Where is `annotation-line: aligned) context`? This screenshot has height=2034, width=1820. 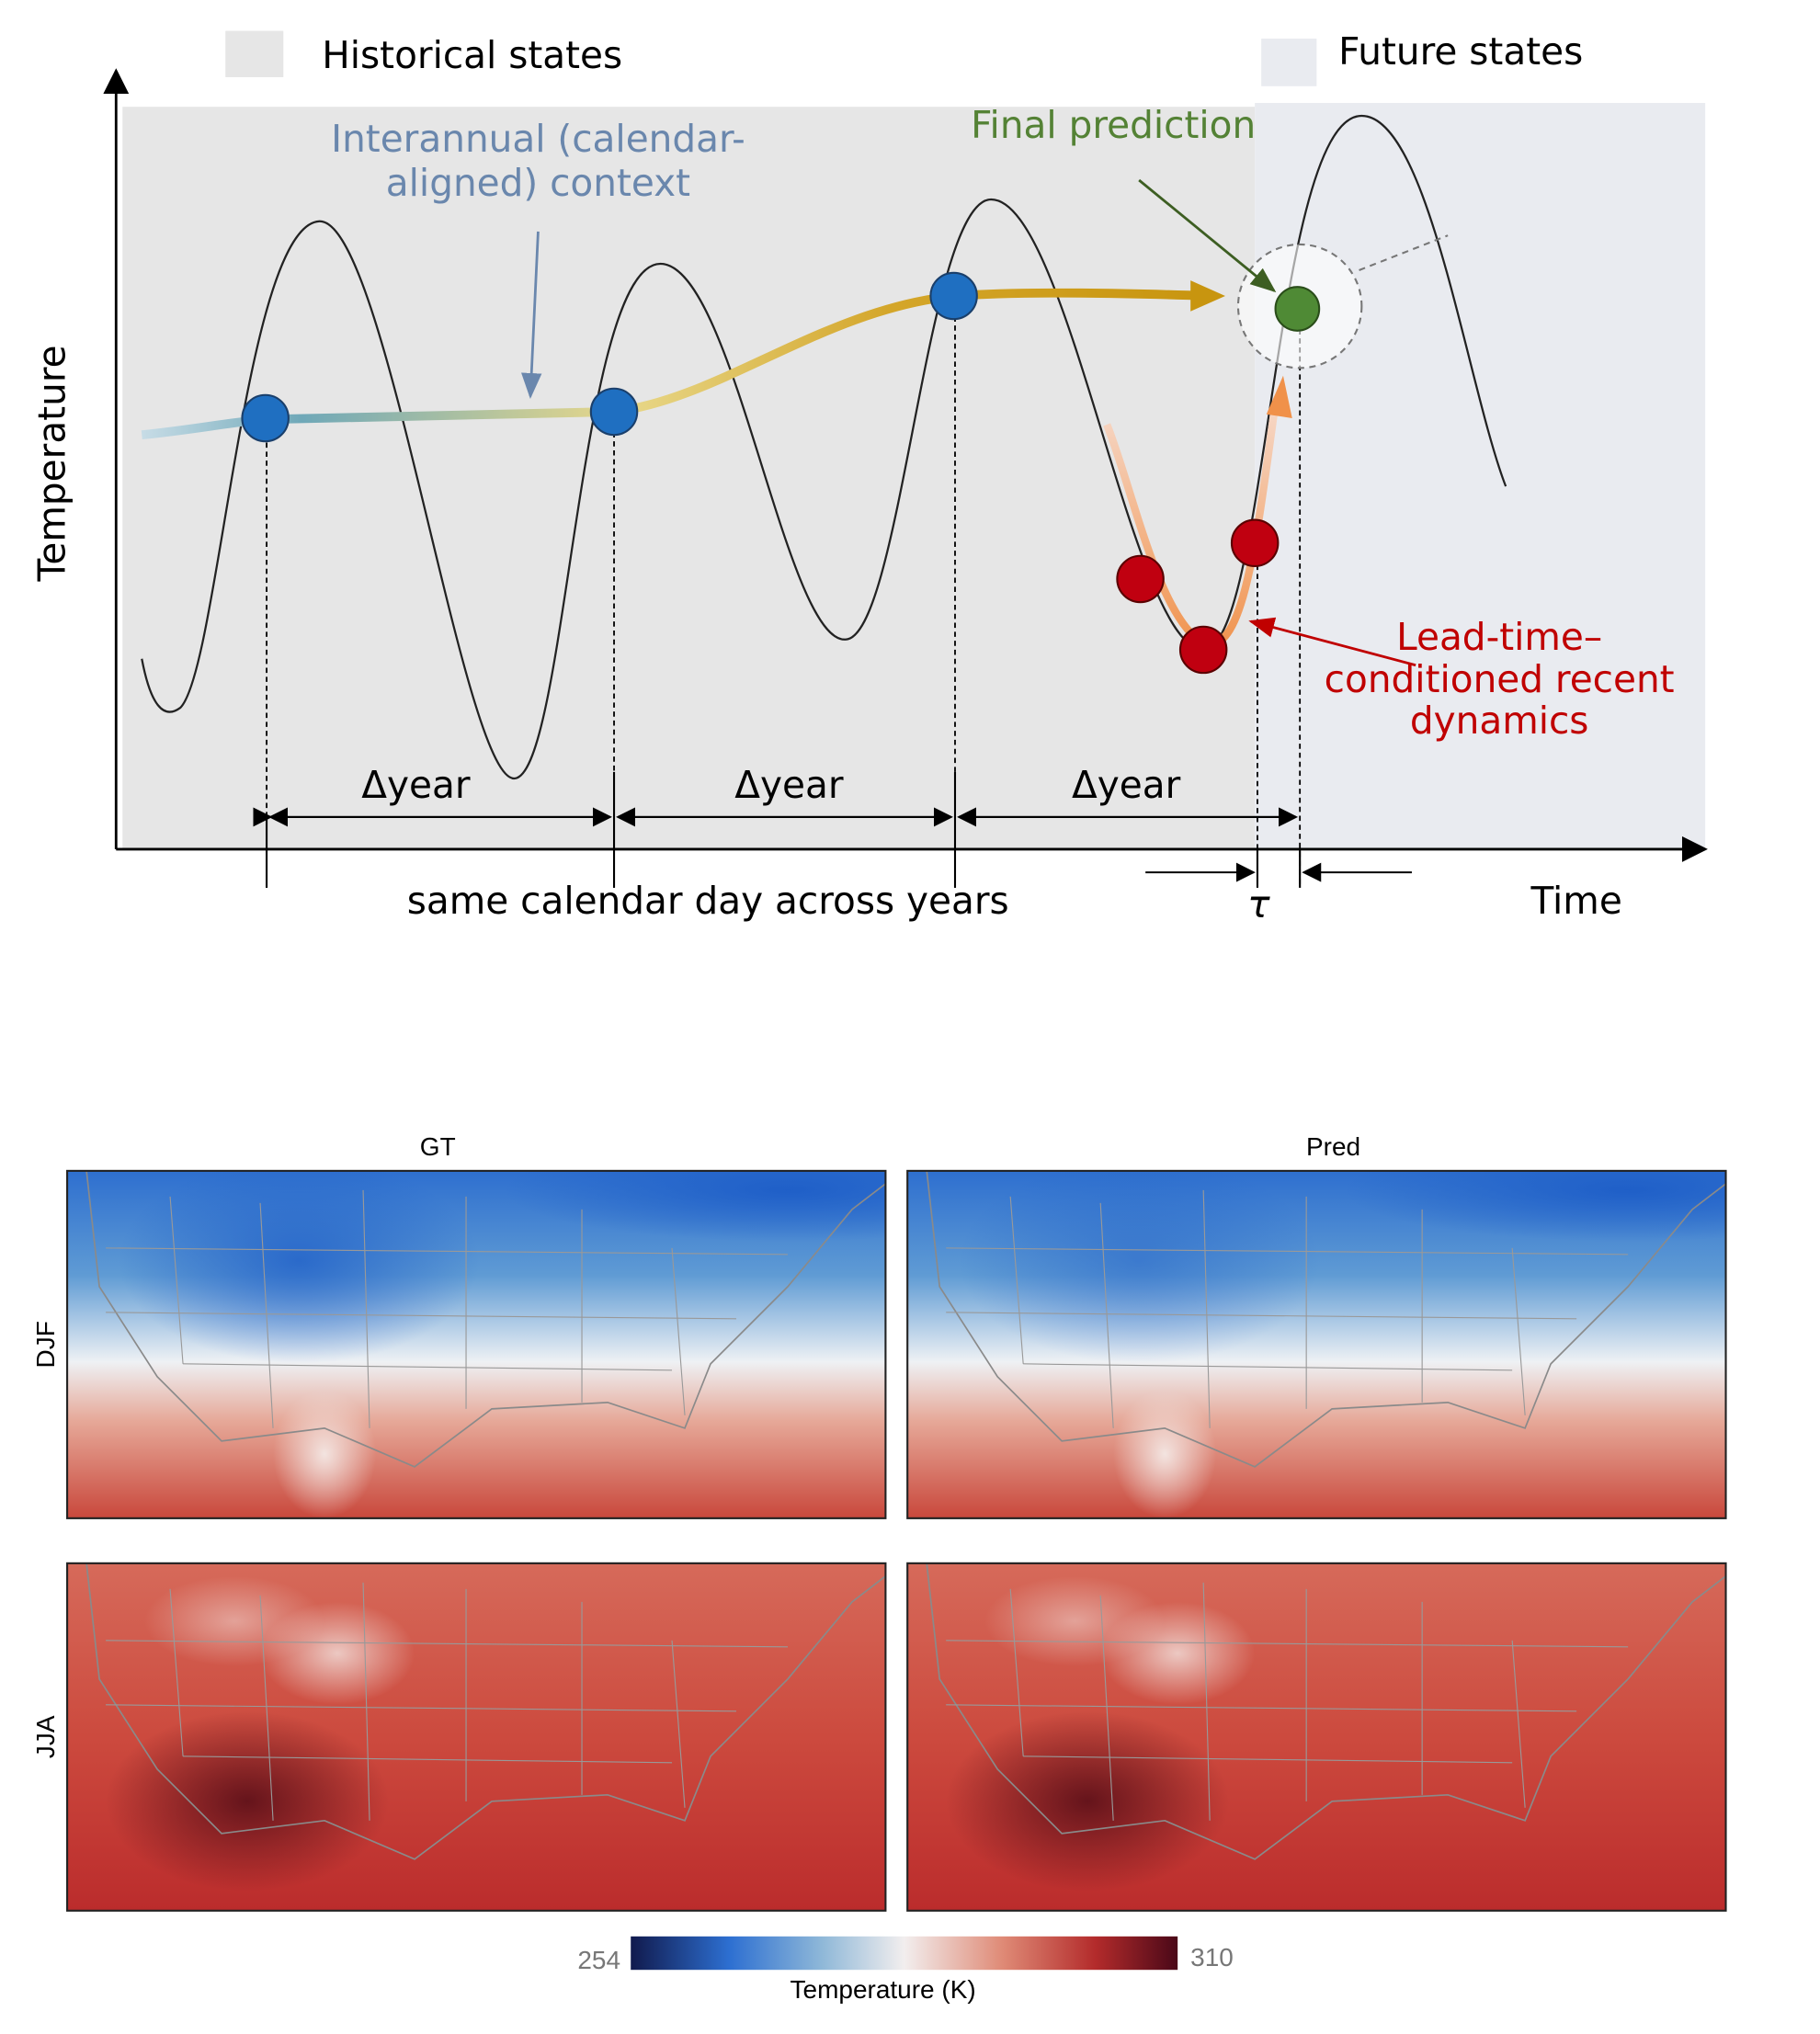
annotation-line: aligned) context is located at coordinates (538, 183).